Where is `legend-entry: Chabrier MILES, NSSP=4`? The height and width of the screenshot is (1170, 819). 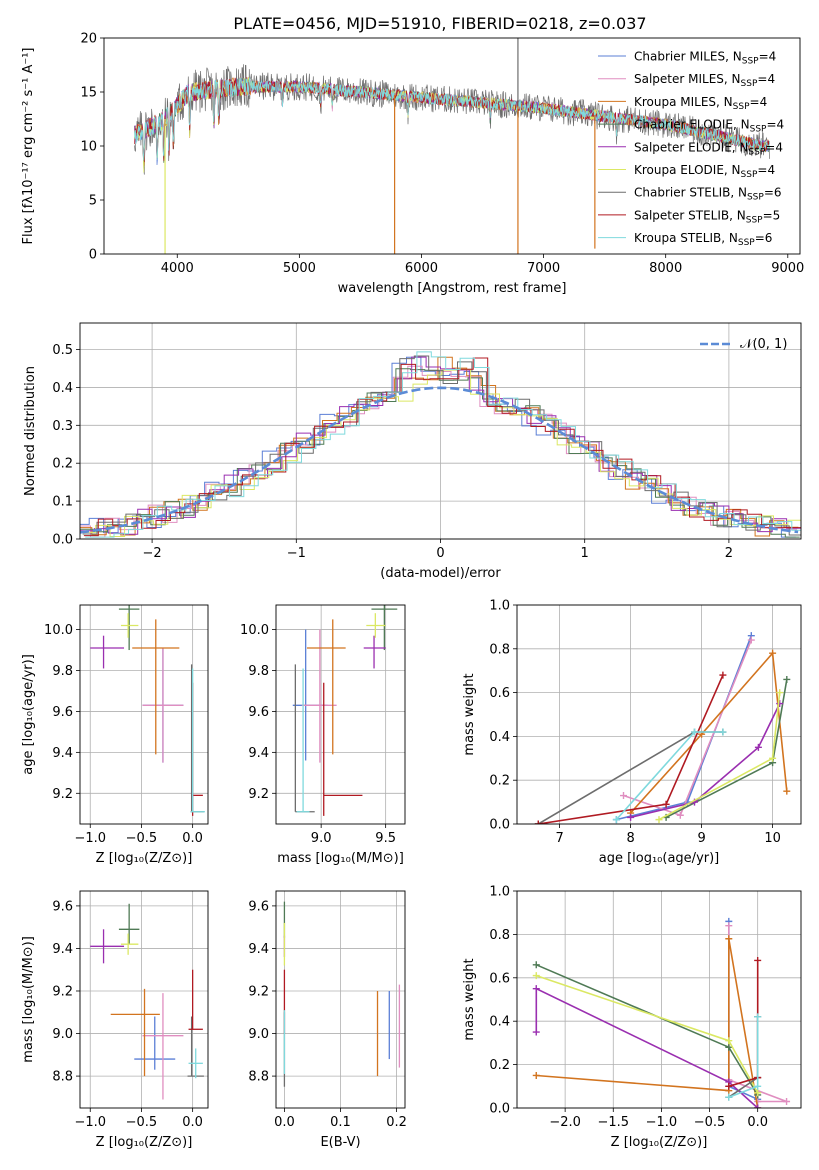
legend-entry: Chabrier MILES, NSSP=4 is located at coordinates (705, 58).